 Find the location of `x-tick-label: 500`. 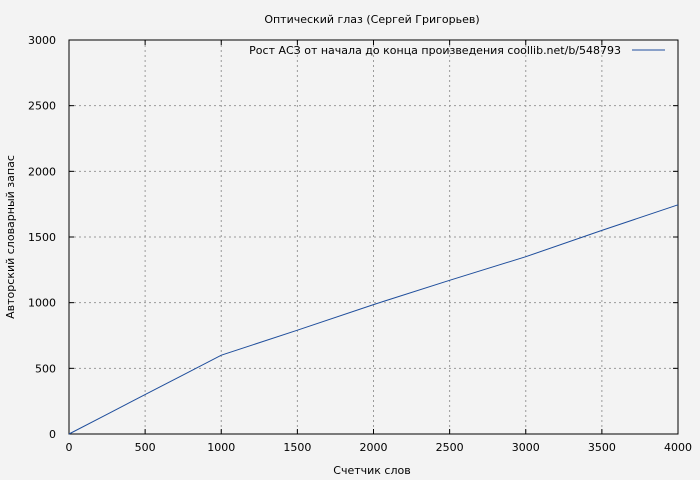

x-tick-label: 500 is located at coordinates (145, 447).